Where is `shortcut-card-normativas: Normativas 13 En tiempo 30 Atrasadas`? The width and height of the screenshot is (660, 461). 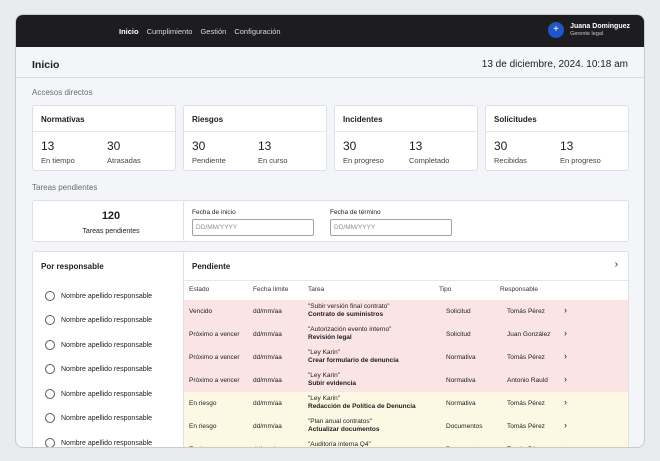
shortcut-card-normativas: Normativas 13 En tiempo 30 Atrasadas is located at coordinates (104, 138).